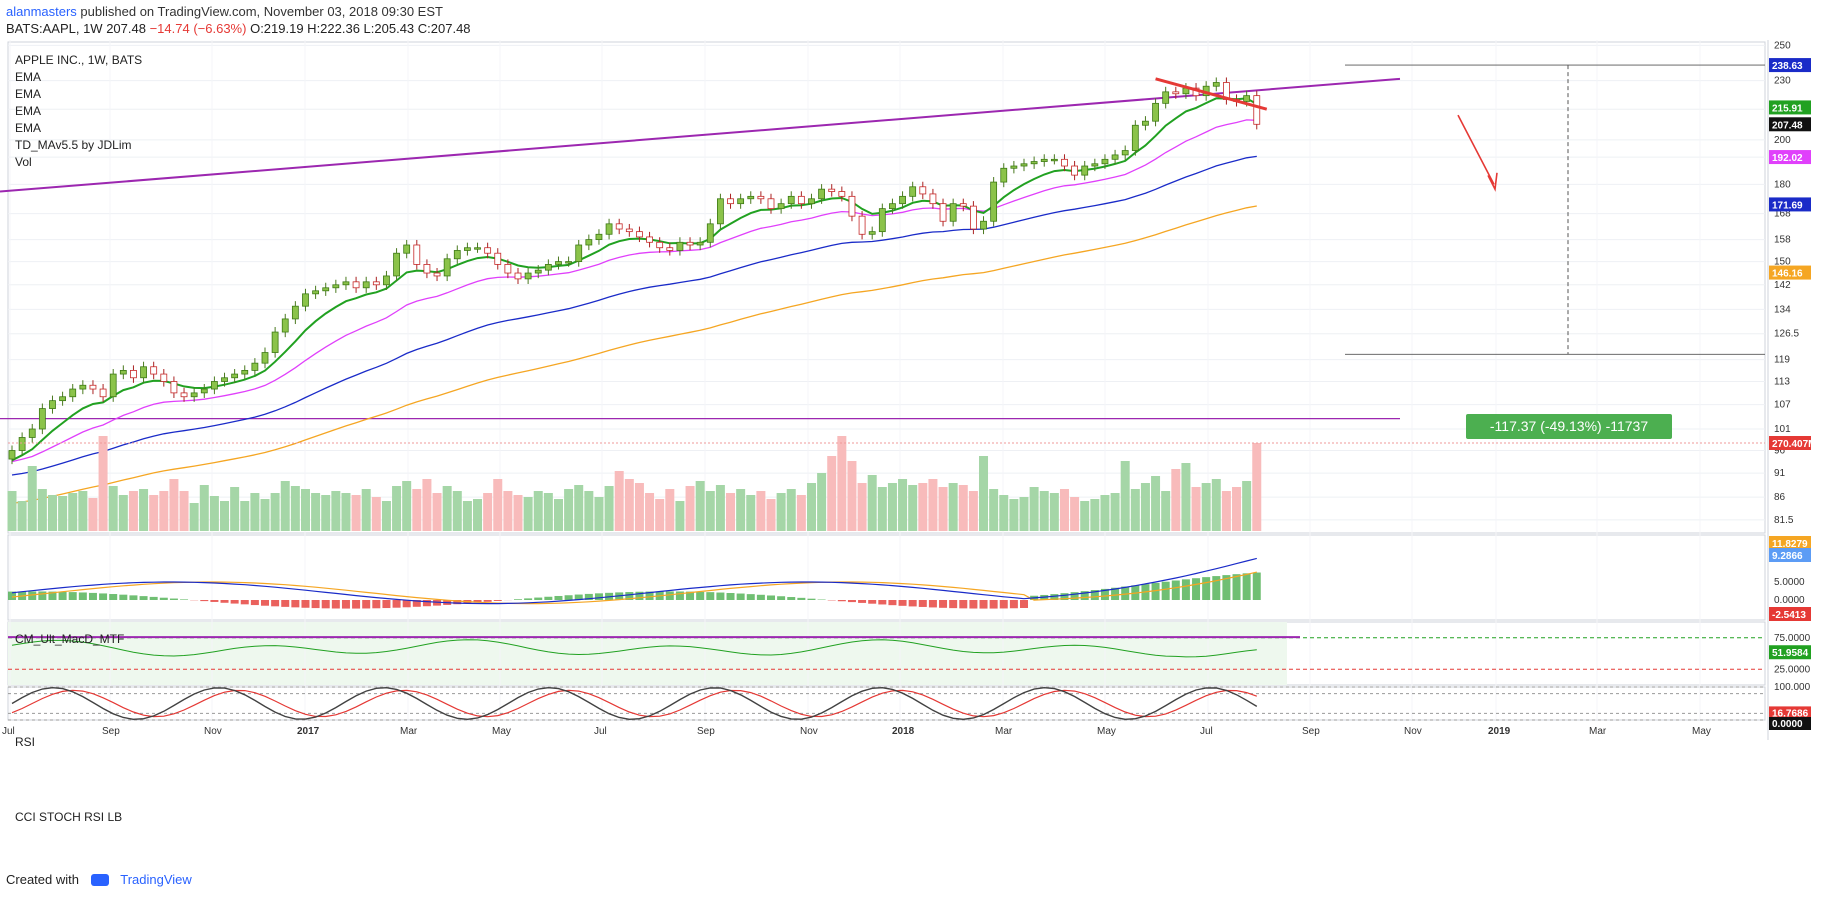 The width and height of the screenshot is (1828, 899). What do you see at coordinates (73, 145) in the screenshot?
I see `legend-item-td: TD_MAv5.5 by JDLim` at bounding box center [73, 145].